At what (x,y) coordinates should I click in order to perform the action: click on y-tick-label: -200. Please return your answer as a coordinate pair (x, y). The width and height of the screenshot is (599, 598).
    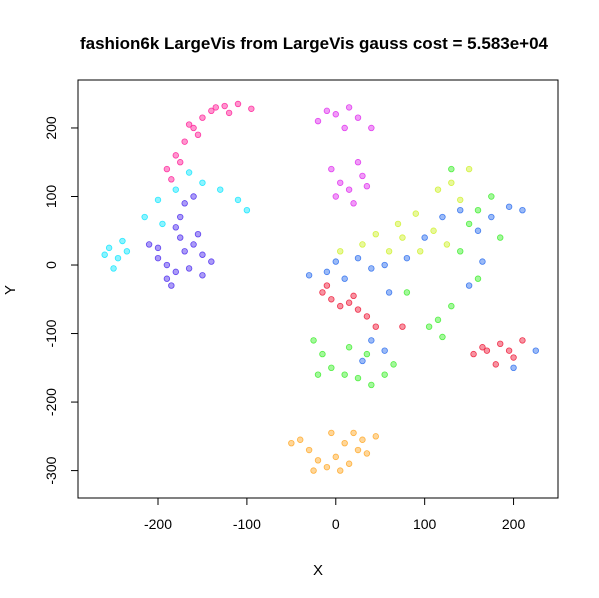
    Looking at the image, I should click on (51, 402).